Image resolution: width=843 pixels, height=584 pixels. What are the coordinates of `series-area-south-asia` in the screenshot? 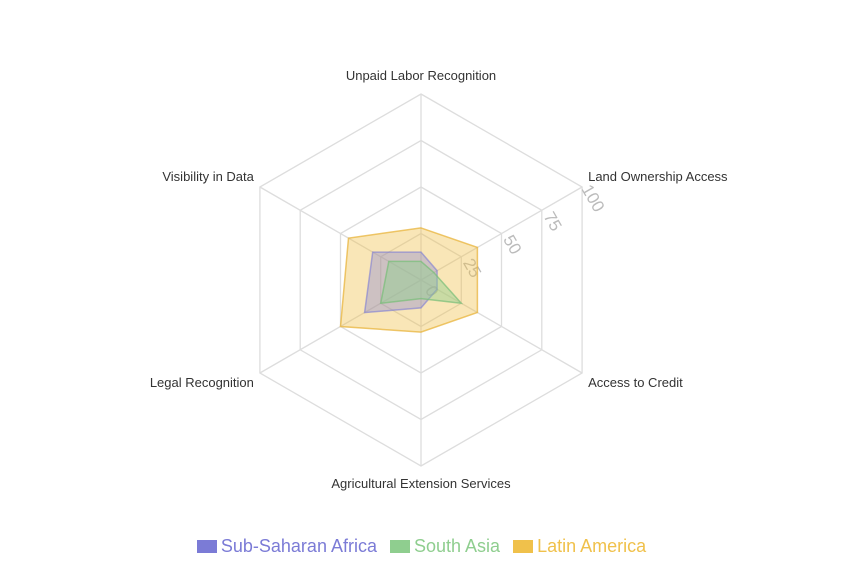 It's located at (421, 282).